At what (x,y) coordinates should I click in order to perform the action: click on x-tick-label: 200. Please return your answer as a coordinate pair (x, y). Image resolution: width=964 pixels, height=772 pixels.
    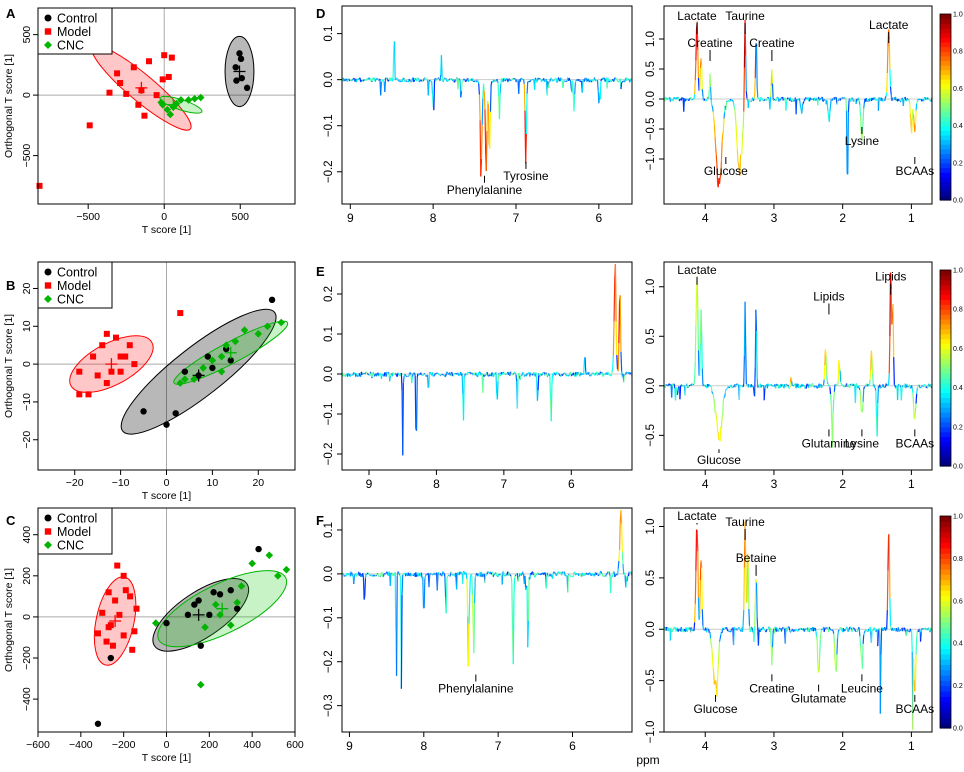
    Looking at the image, I should click on (210, 745).